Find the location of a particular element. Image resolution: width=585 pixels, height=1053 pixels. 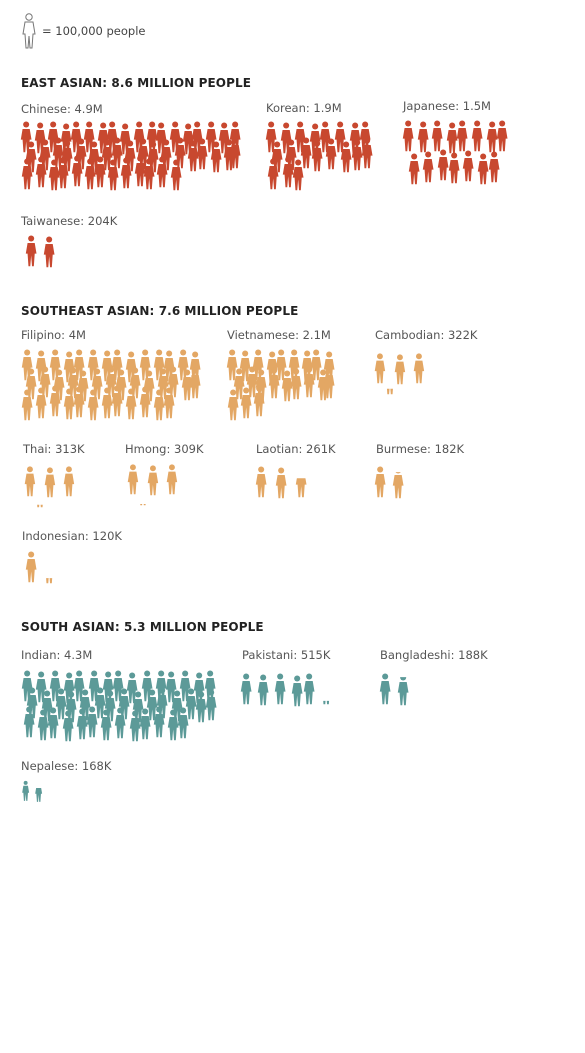

group-label-pakistani: Pakistani: 515K is located at coordinates (286, 655).